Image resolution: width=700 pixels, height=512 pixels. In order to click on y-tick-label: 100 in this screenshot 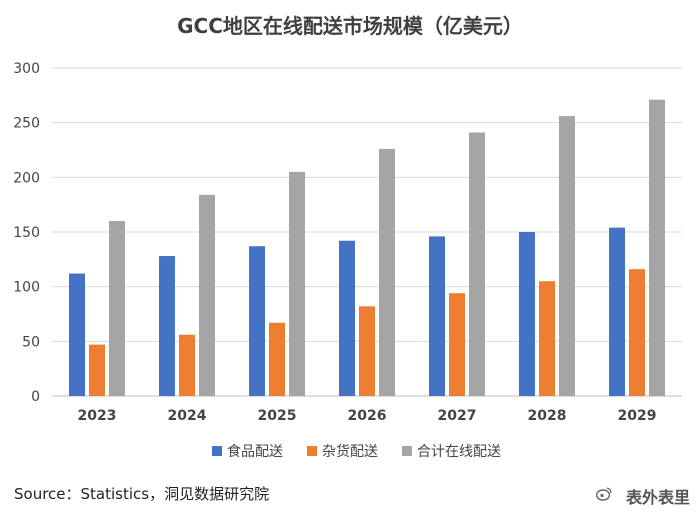, I will do `click(26, 288)`.